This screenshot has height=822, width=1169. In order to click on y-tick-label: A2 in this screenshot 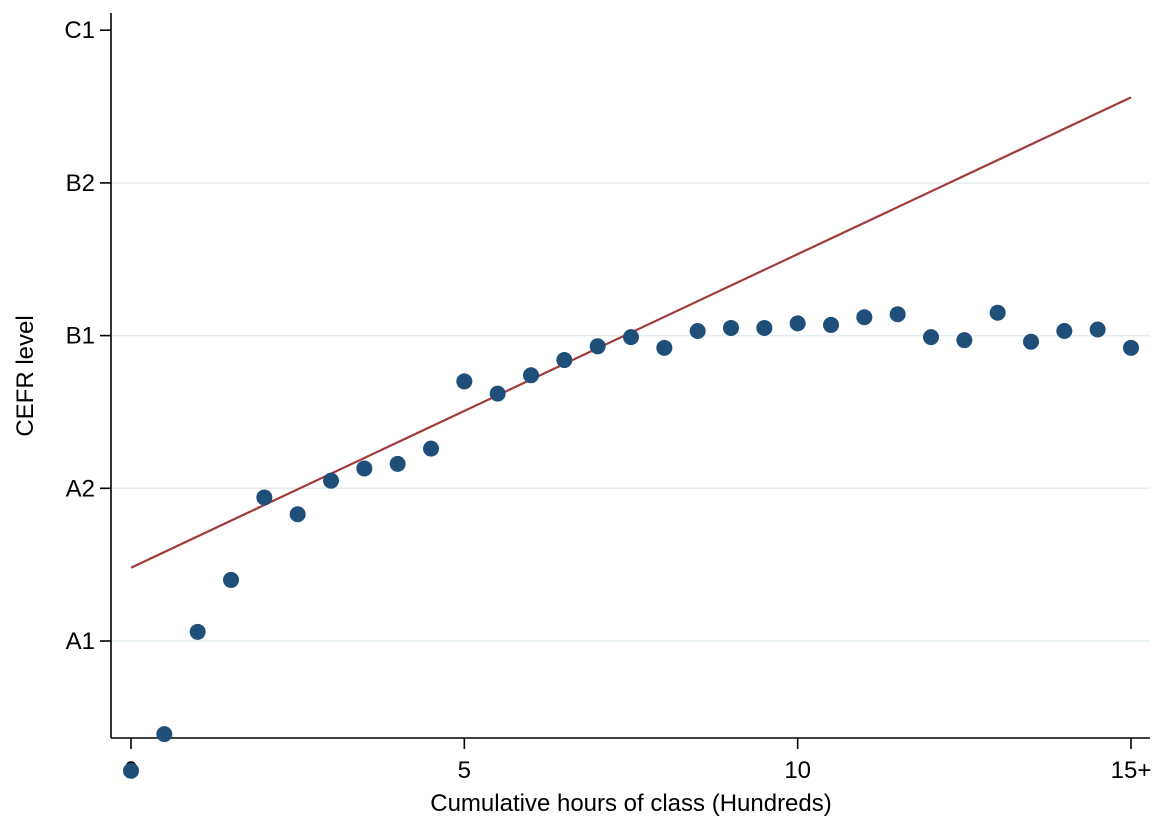, I will do `click(80, 488)`.